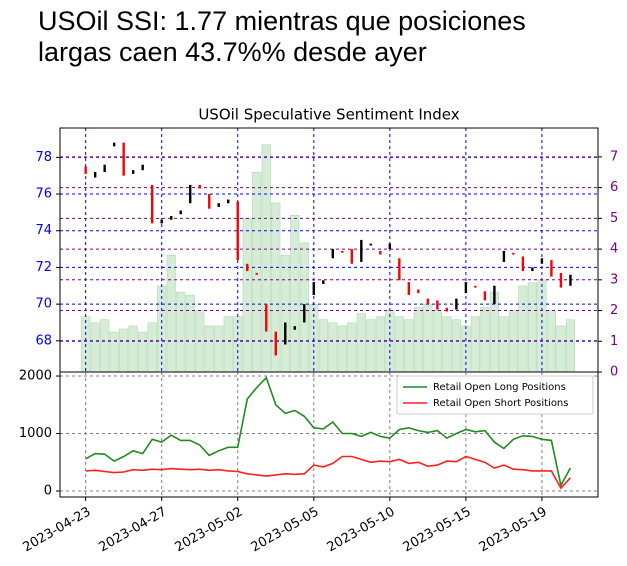  Describe the element at coordinates (328, 115) in the screenshot. I see `chart-title: USOil Speculative Sentiment Index` at that location.